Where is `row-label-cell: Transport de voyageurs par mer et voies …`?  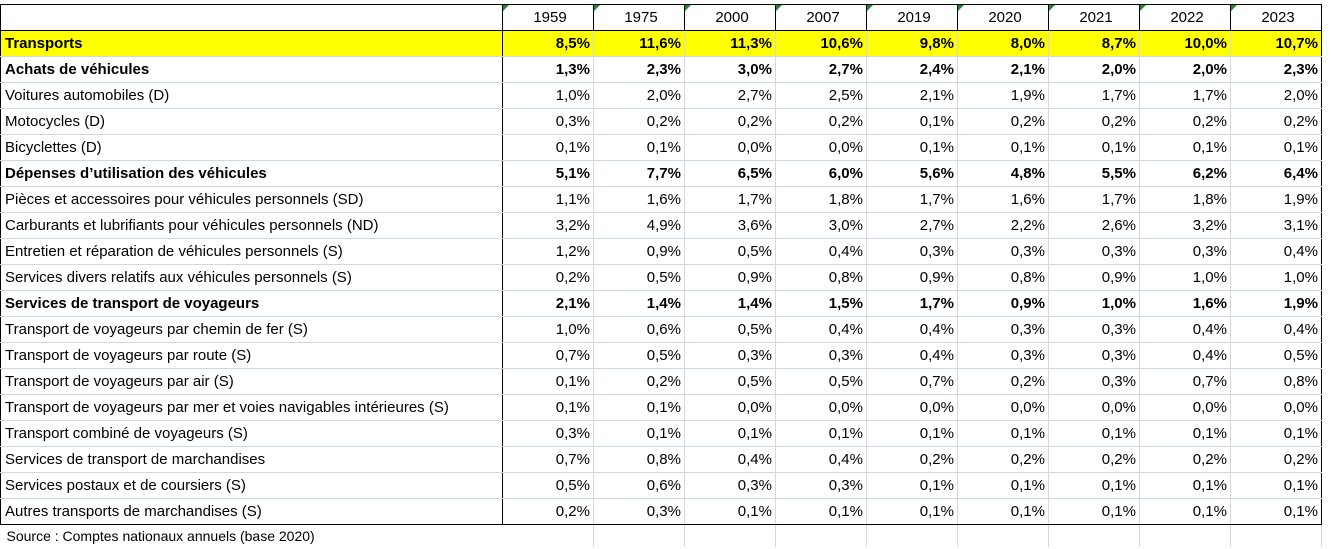
row-label-cell: Transport de voyageurs par mer et voies … is located at coordinates (251, 407).